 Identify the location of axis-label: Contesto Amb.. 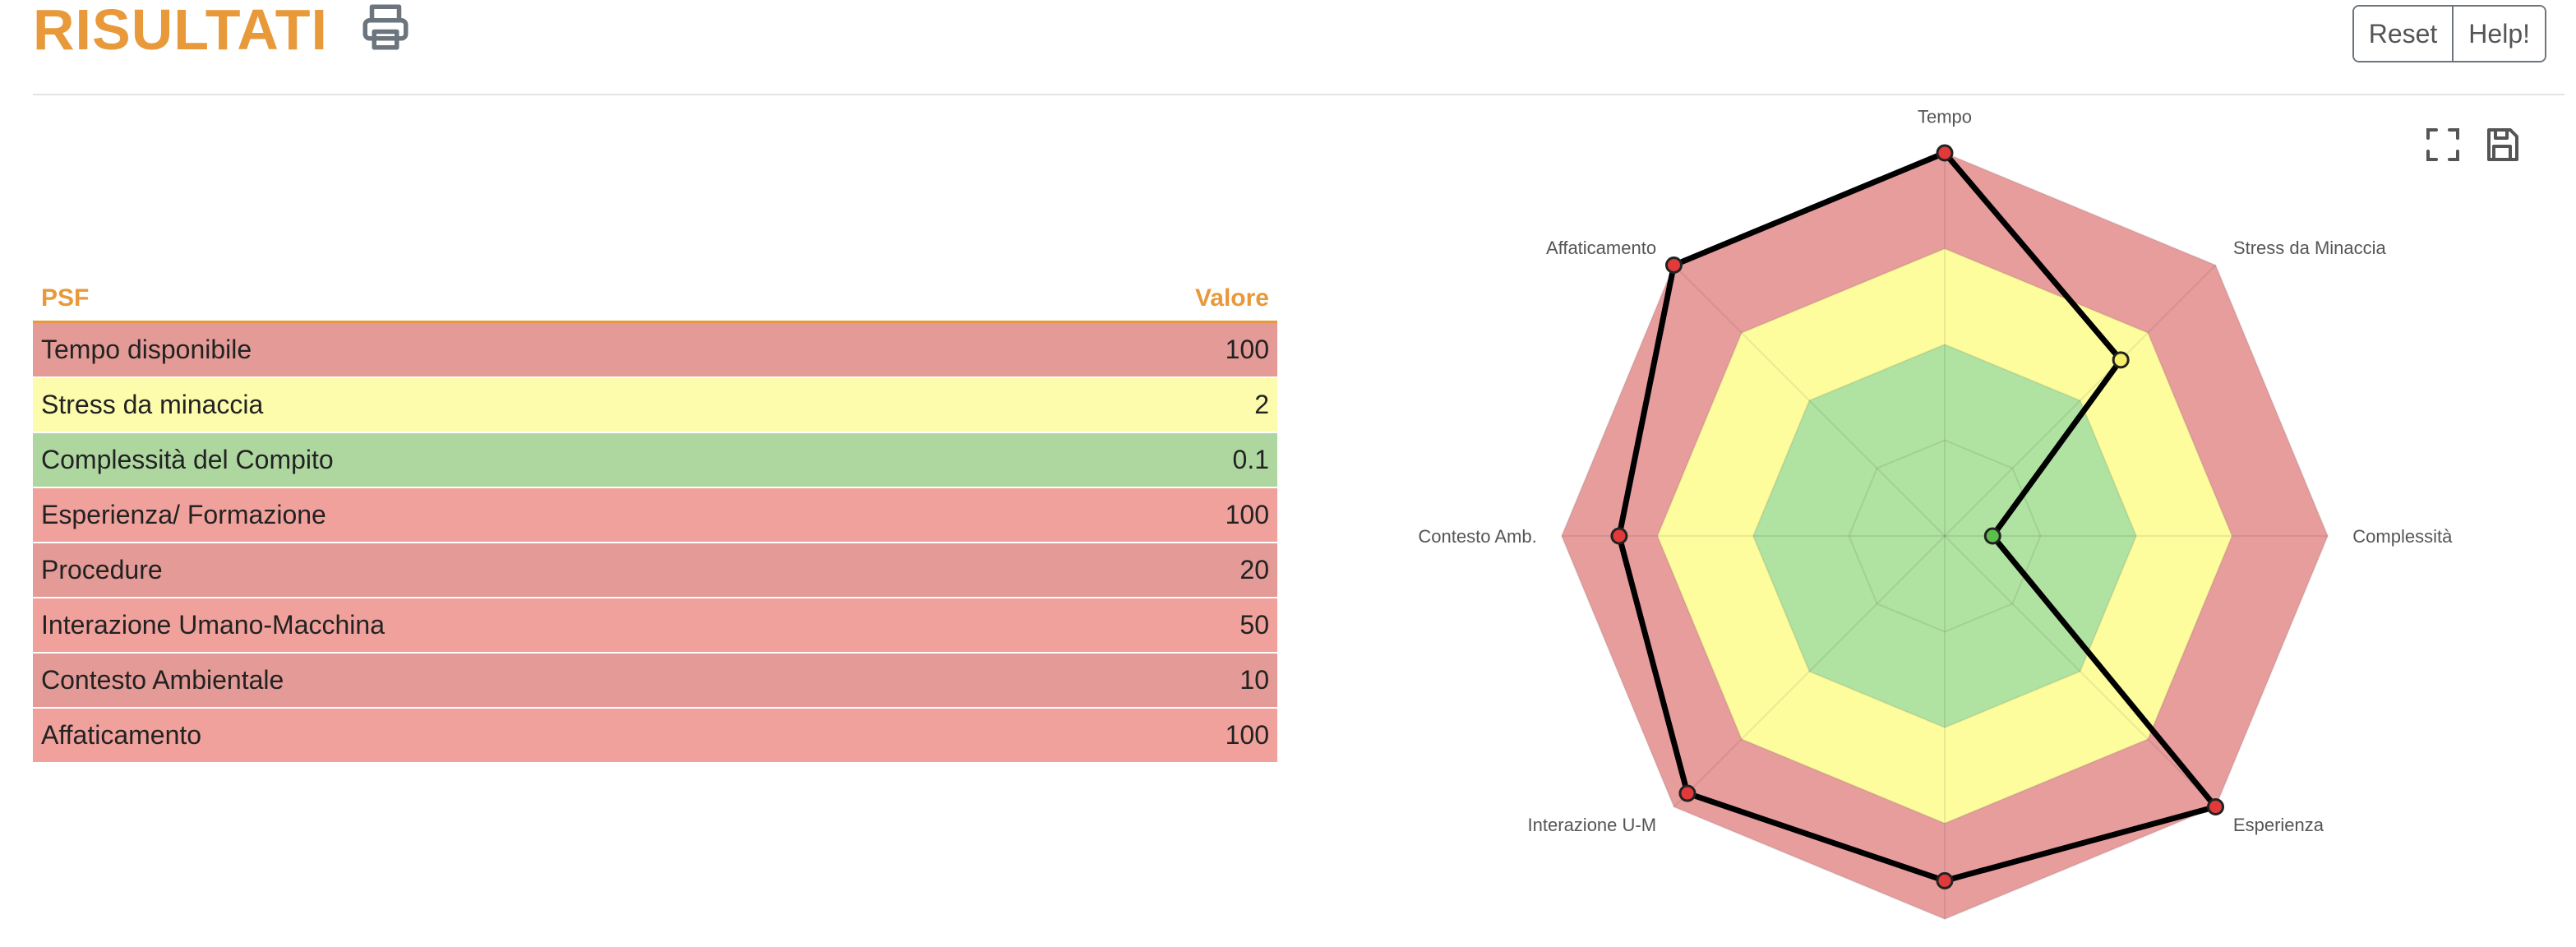
(1477, 536).